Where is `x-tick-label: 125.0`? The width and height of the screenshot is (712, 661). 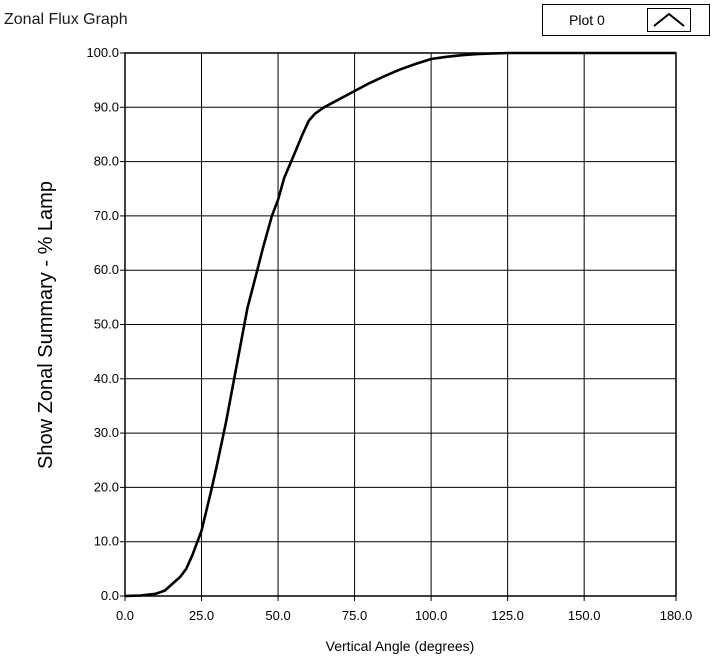 x-tick-label: 125.0 is located at coordinates (507, 615).